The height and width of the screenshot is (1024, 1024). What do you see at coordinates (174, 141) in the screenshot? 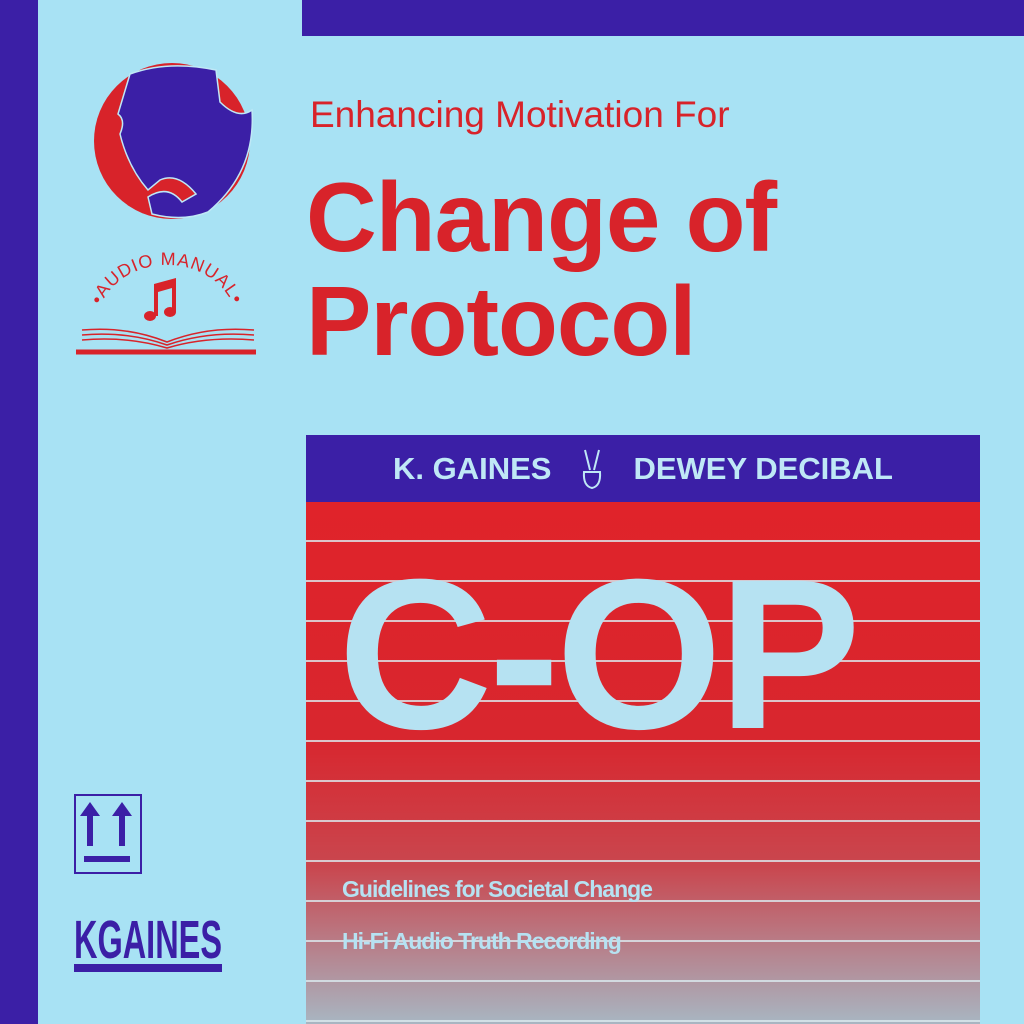
I see `portrait-silhouette-icon` at bounding box center [174, 141].